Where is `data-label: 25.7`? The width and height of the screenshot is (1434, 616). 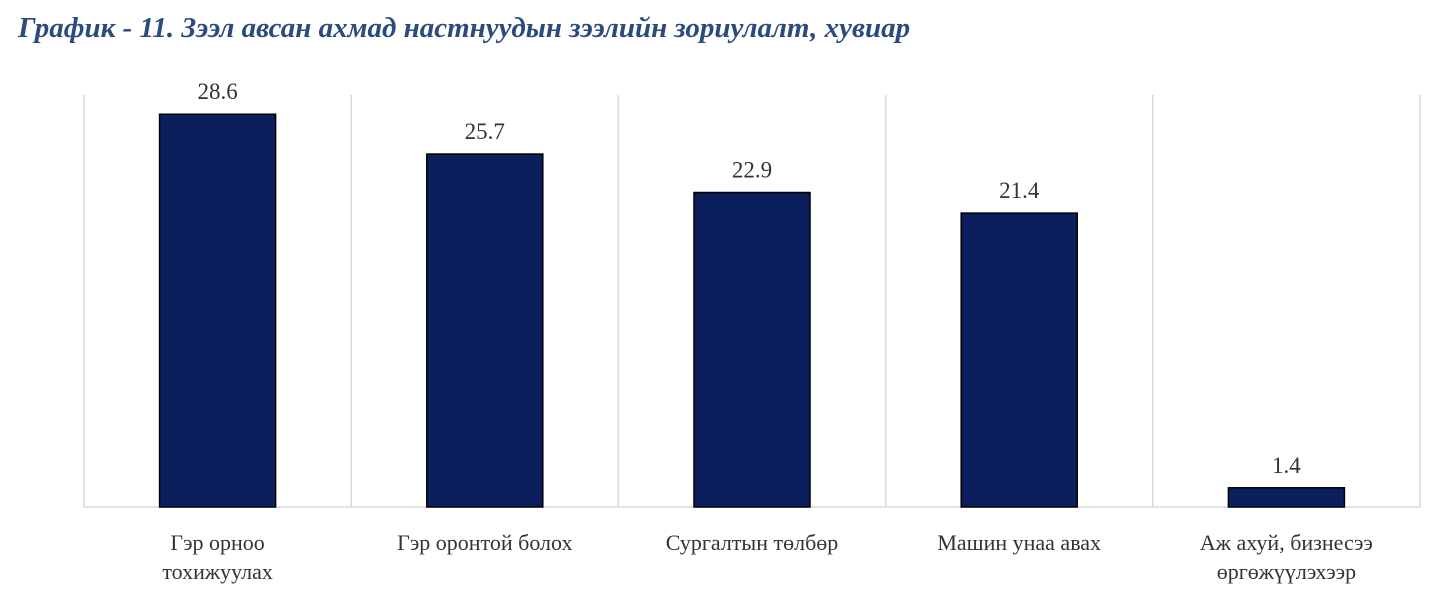 data-label: 25.7 is located at coordinates (485, 131).